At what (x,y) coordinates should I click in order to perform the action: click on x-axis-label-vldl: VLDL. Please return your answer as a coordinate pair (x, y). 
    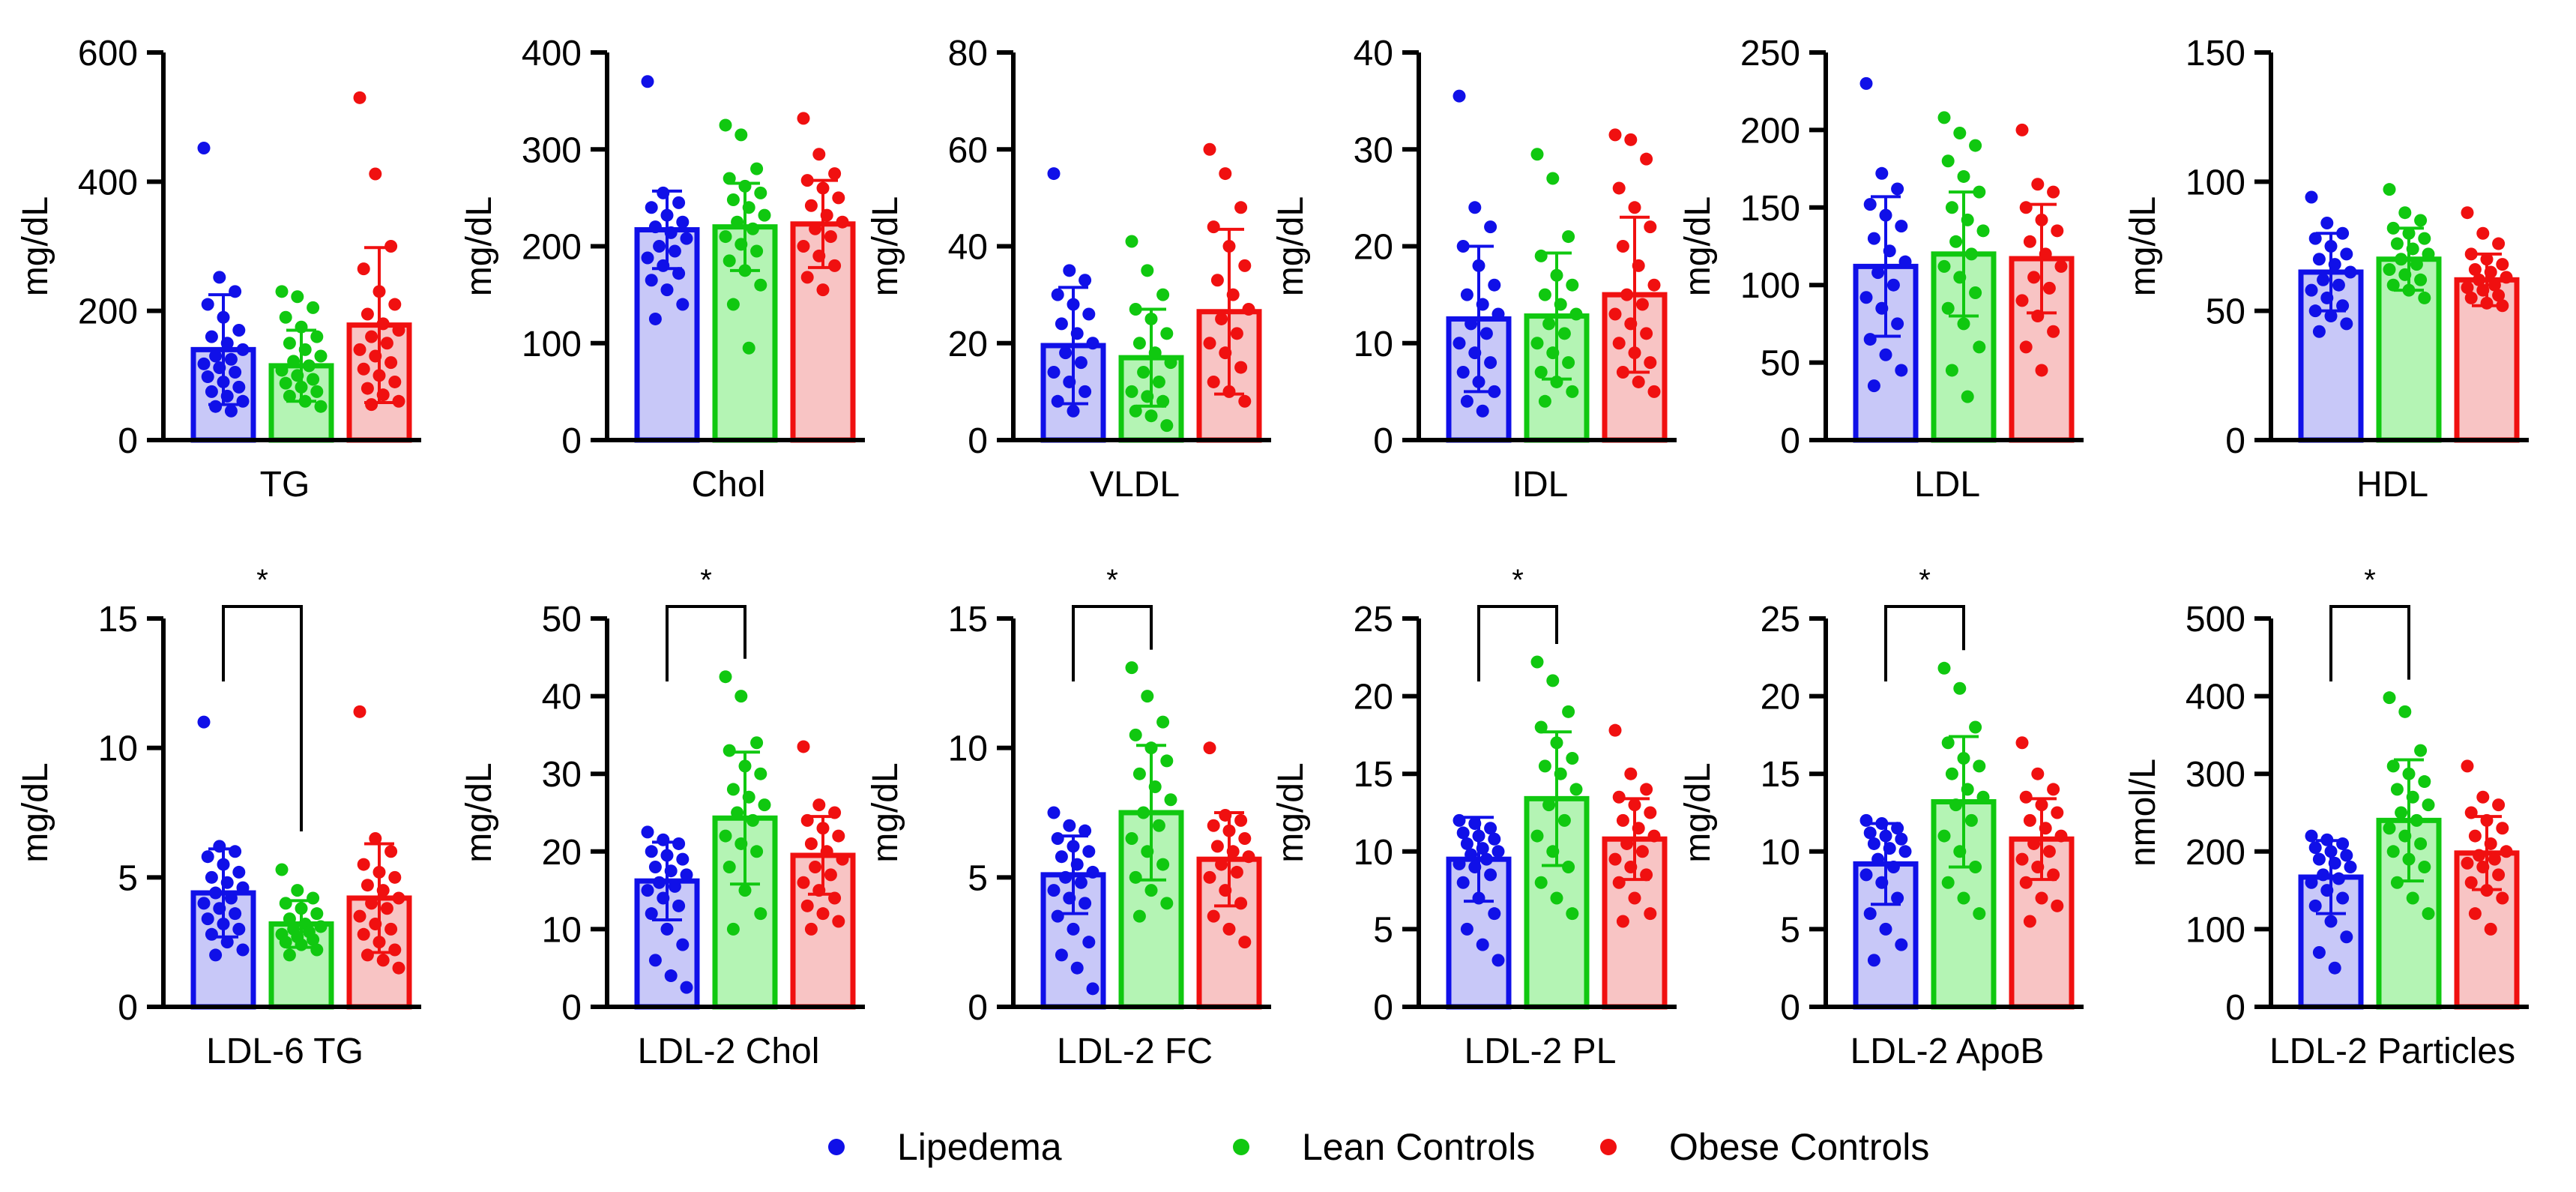
    Looking at the image, I should click on (1135, 485).